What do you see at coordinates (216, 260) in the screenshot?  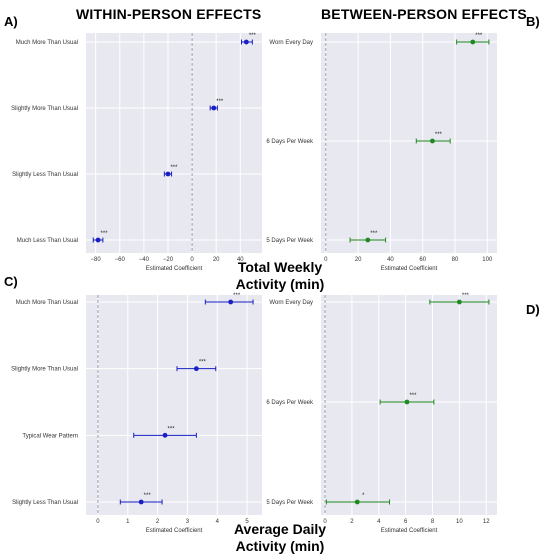 I see `x-tick-label-a-5: 20` at bounding box center [216, 260].